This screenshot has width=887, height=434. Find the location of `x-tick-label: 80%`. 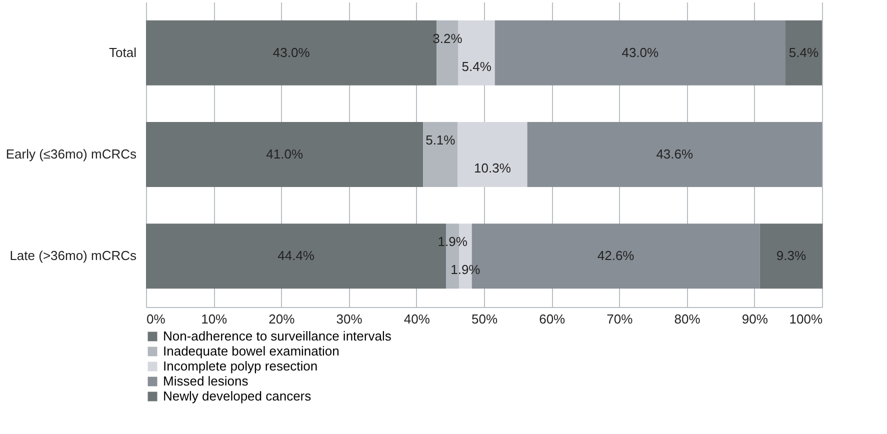

x-tick-label: 80% is located at coordinates (687, 319).